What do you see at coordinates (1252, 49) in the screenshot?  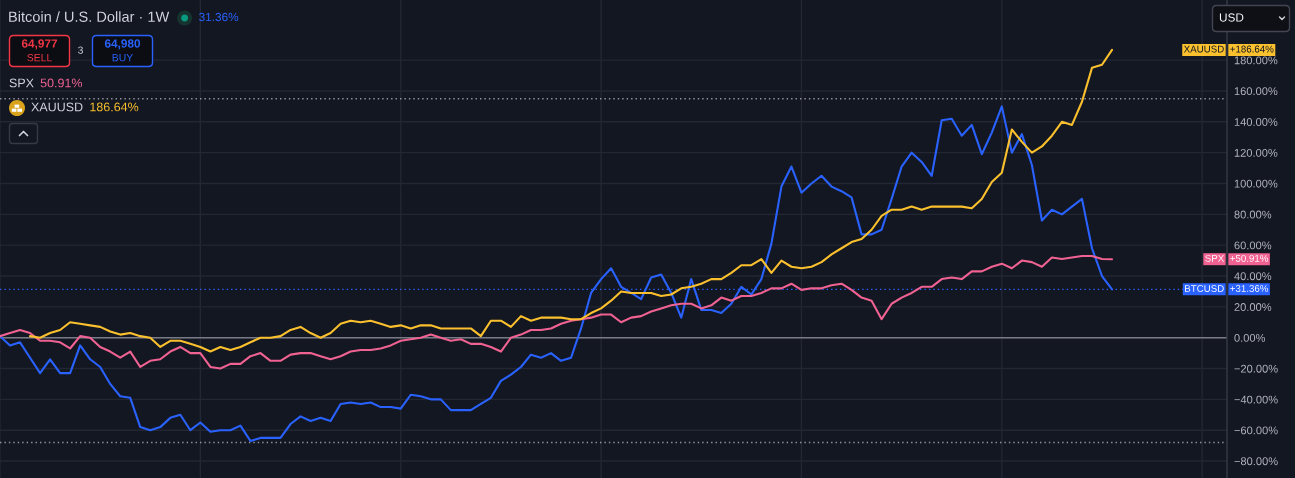 I see `text: +186.64%` at bounding box center [1252, 49].